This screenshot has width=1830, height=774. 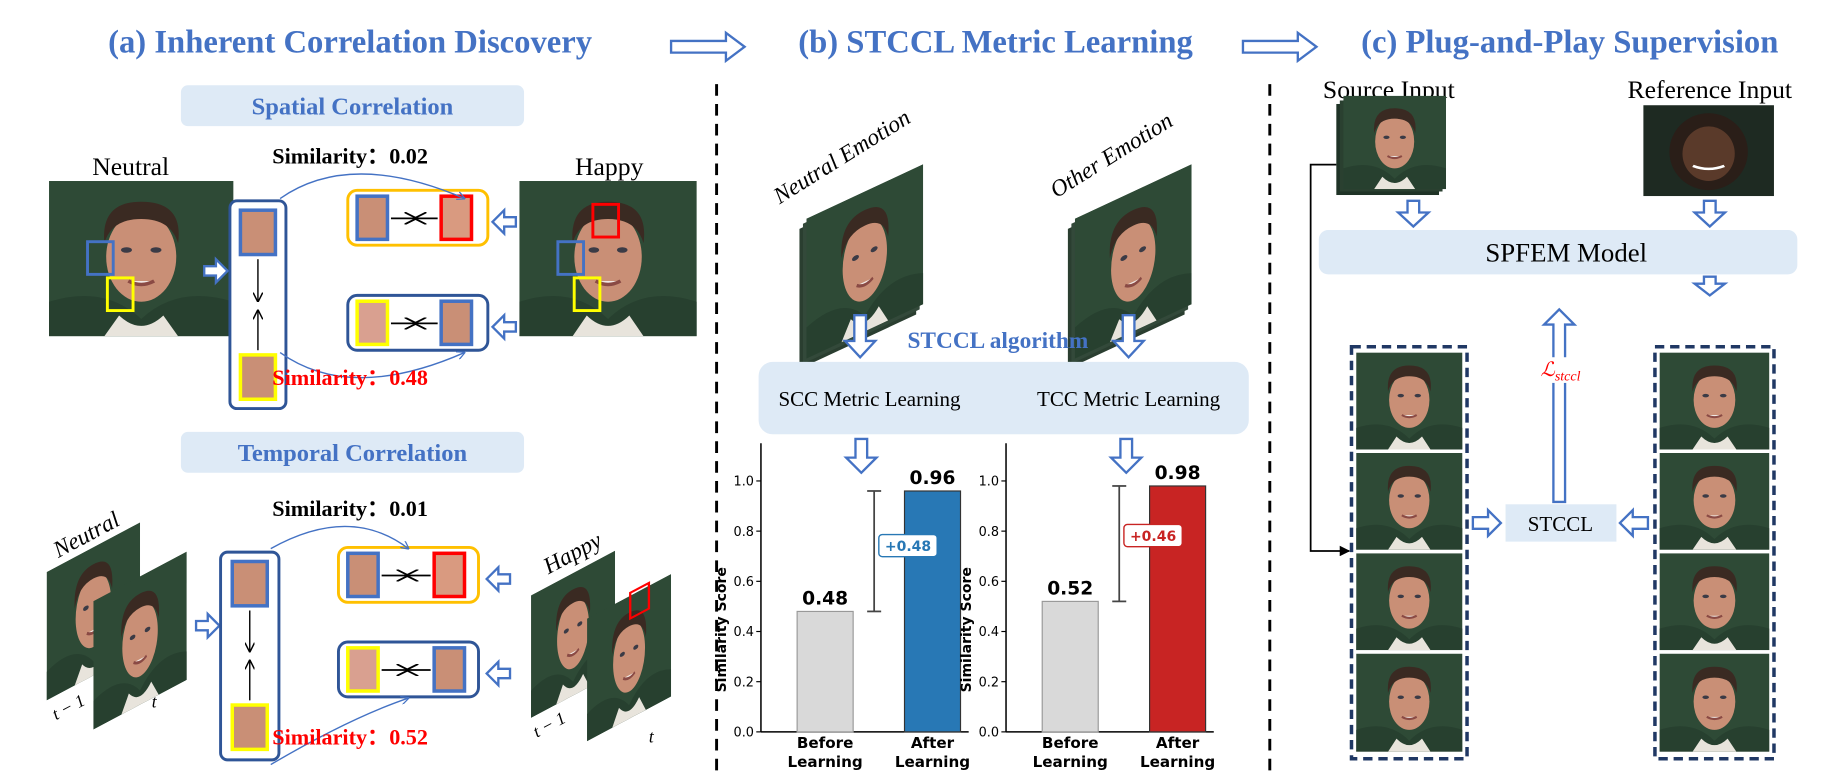 I want to click on panel-a-title: (a) Inherent Correlation Discovery, so click(x=350, y=43).